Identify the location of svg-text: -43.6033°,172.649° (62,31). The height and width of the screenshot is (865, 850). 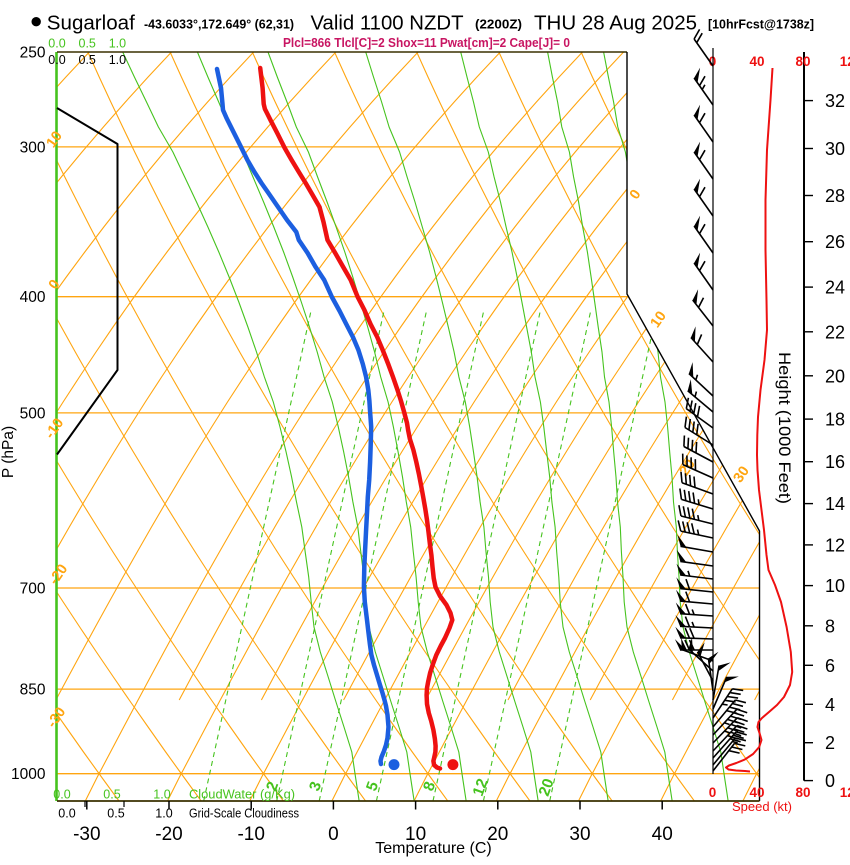
(219, 25).